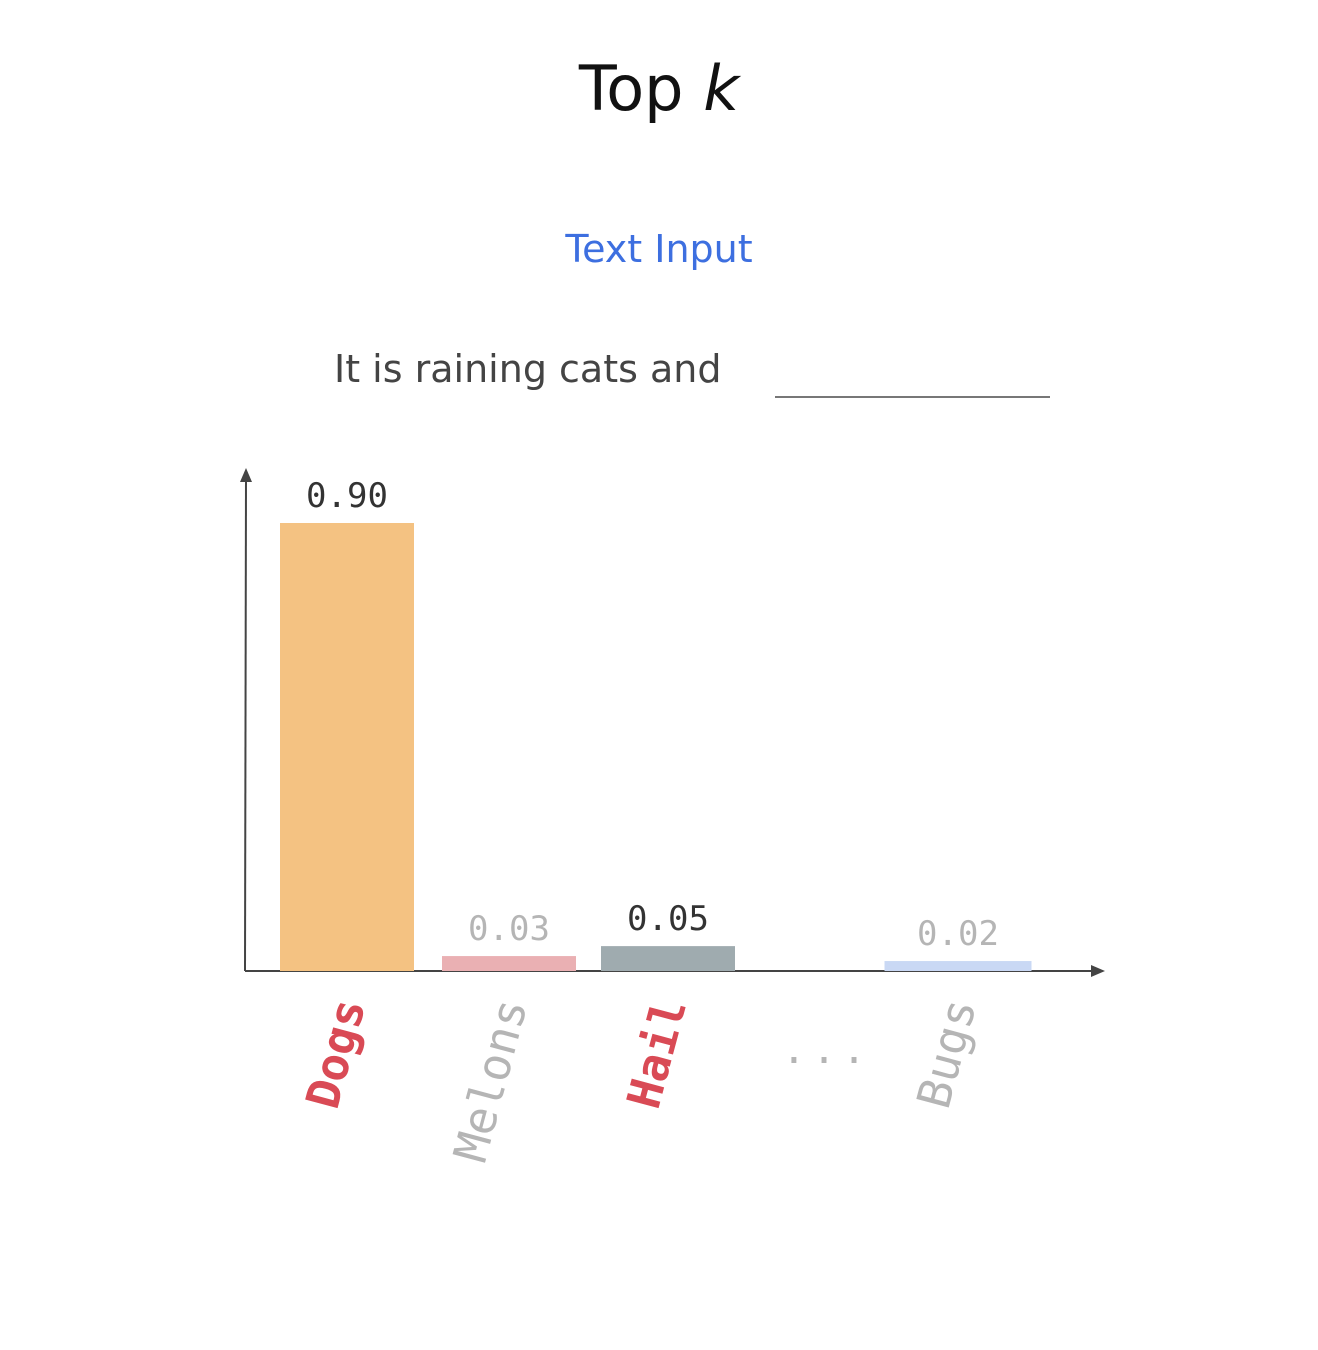  What do you see at coordinates (509, 929) in the screenshot?
I see `value-label-melons: 0.03` at bounding box center [509, 929].